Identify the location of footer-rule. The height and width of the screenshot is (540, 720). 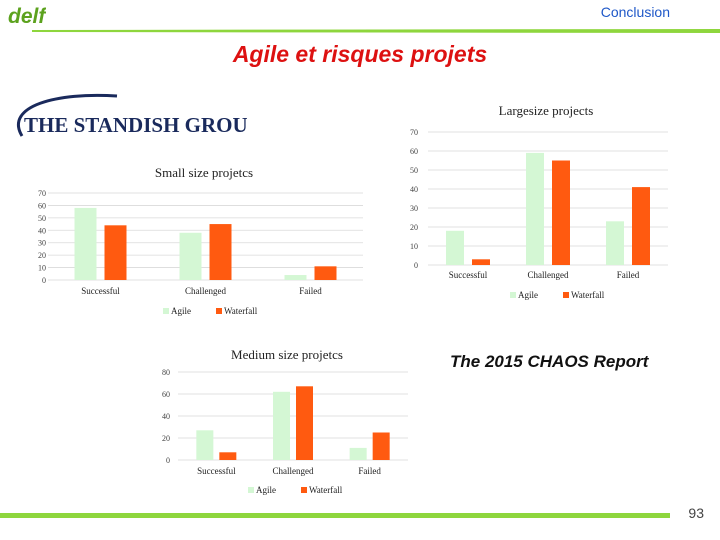
(335, 515).